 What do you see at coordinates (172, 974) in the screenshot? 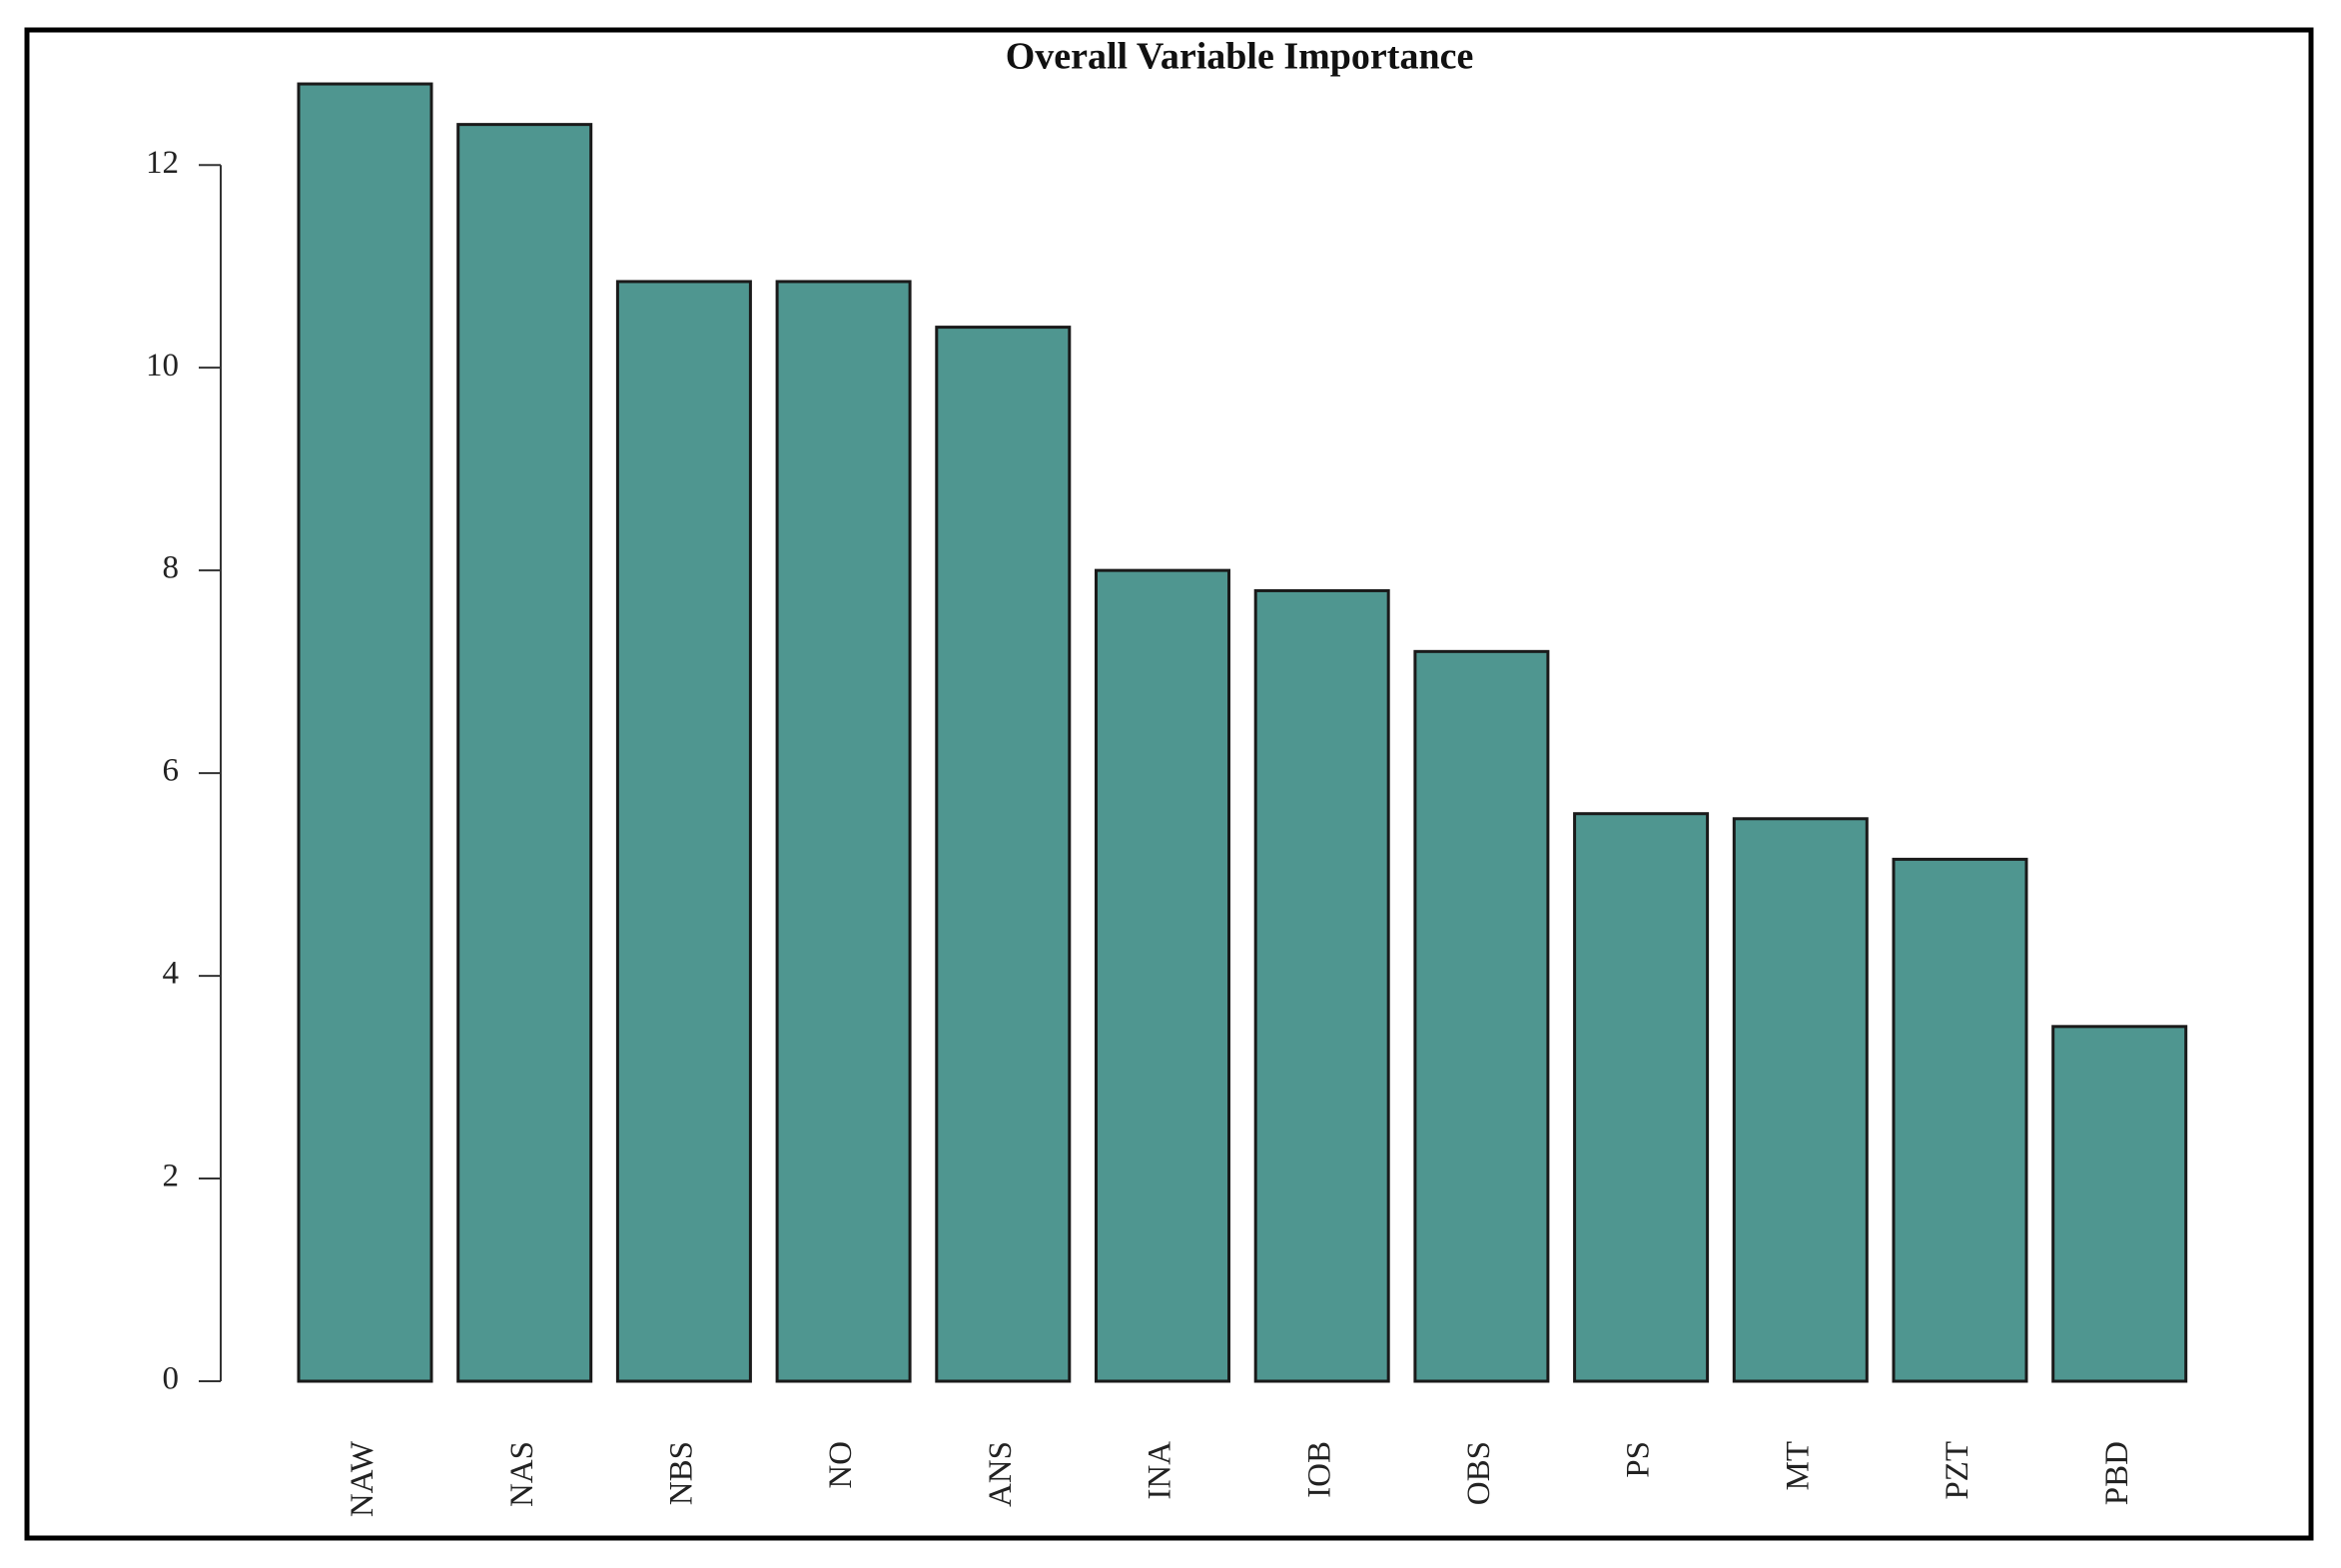
I see `y-tick-label: 4` at bounding box center [172, 974].